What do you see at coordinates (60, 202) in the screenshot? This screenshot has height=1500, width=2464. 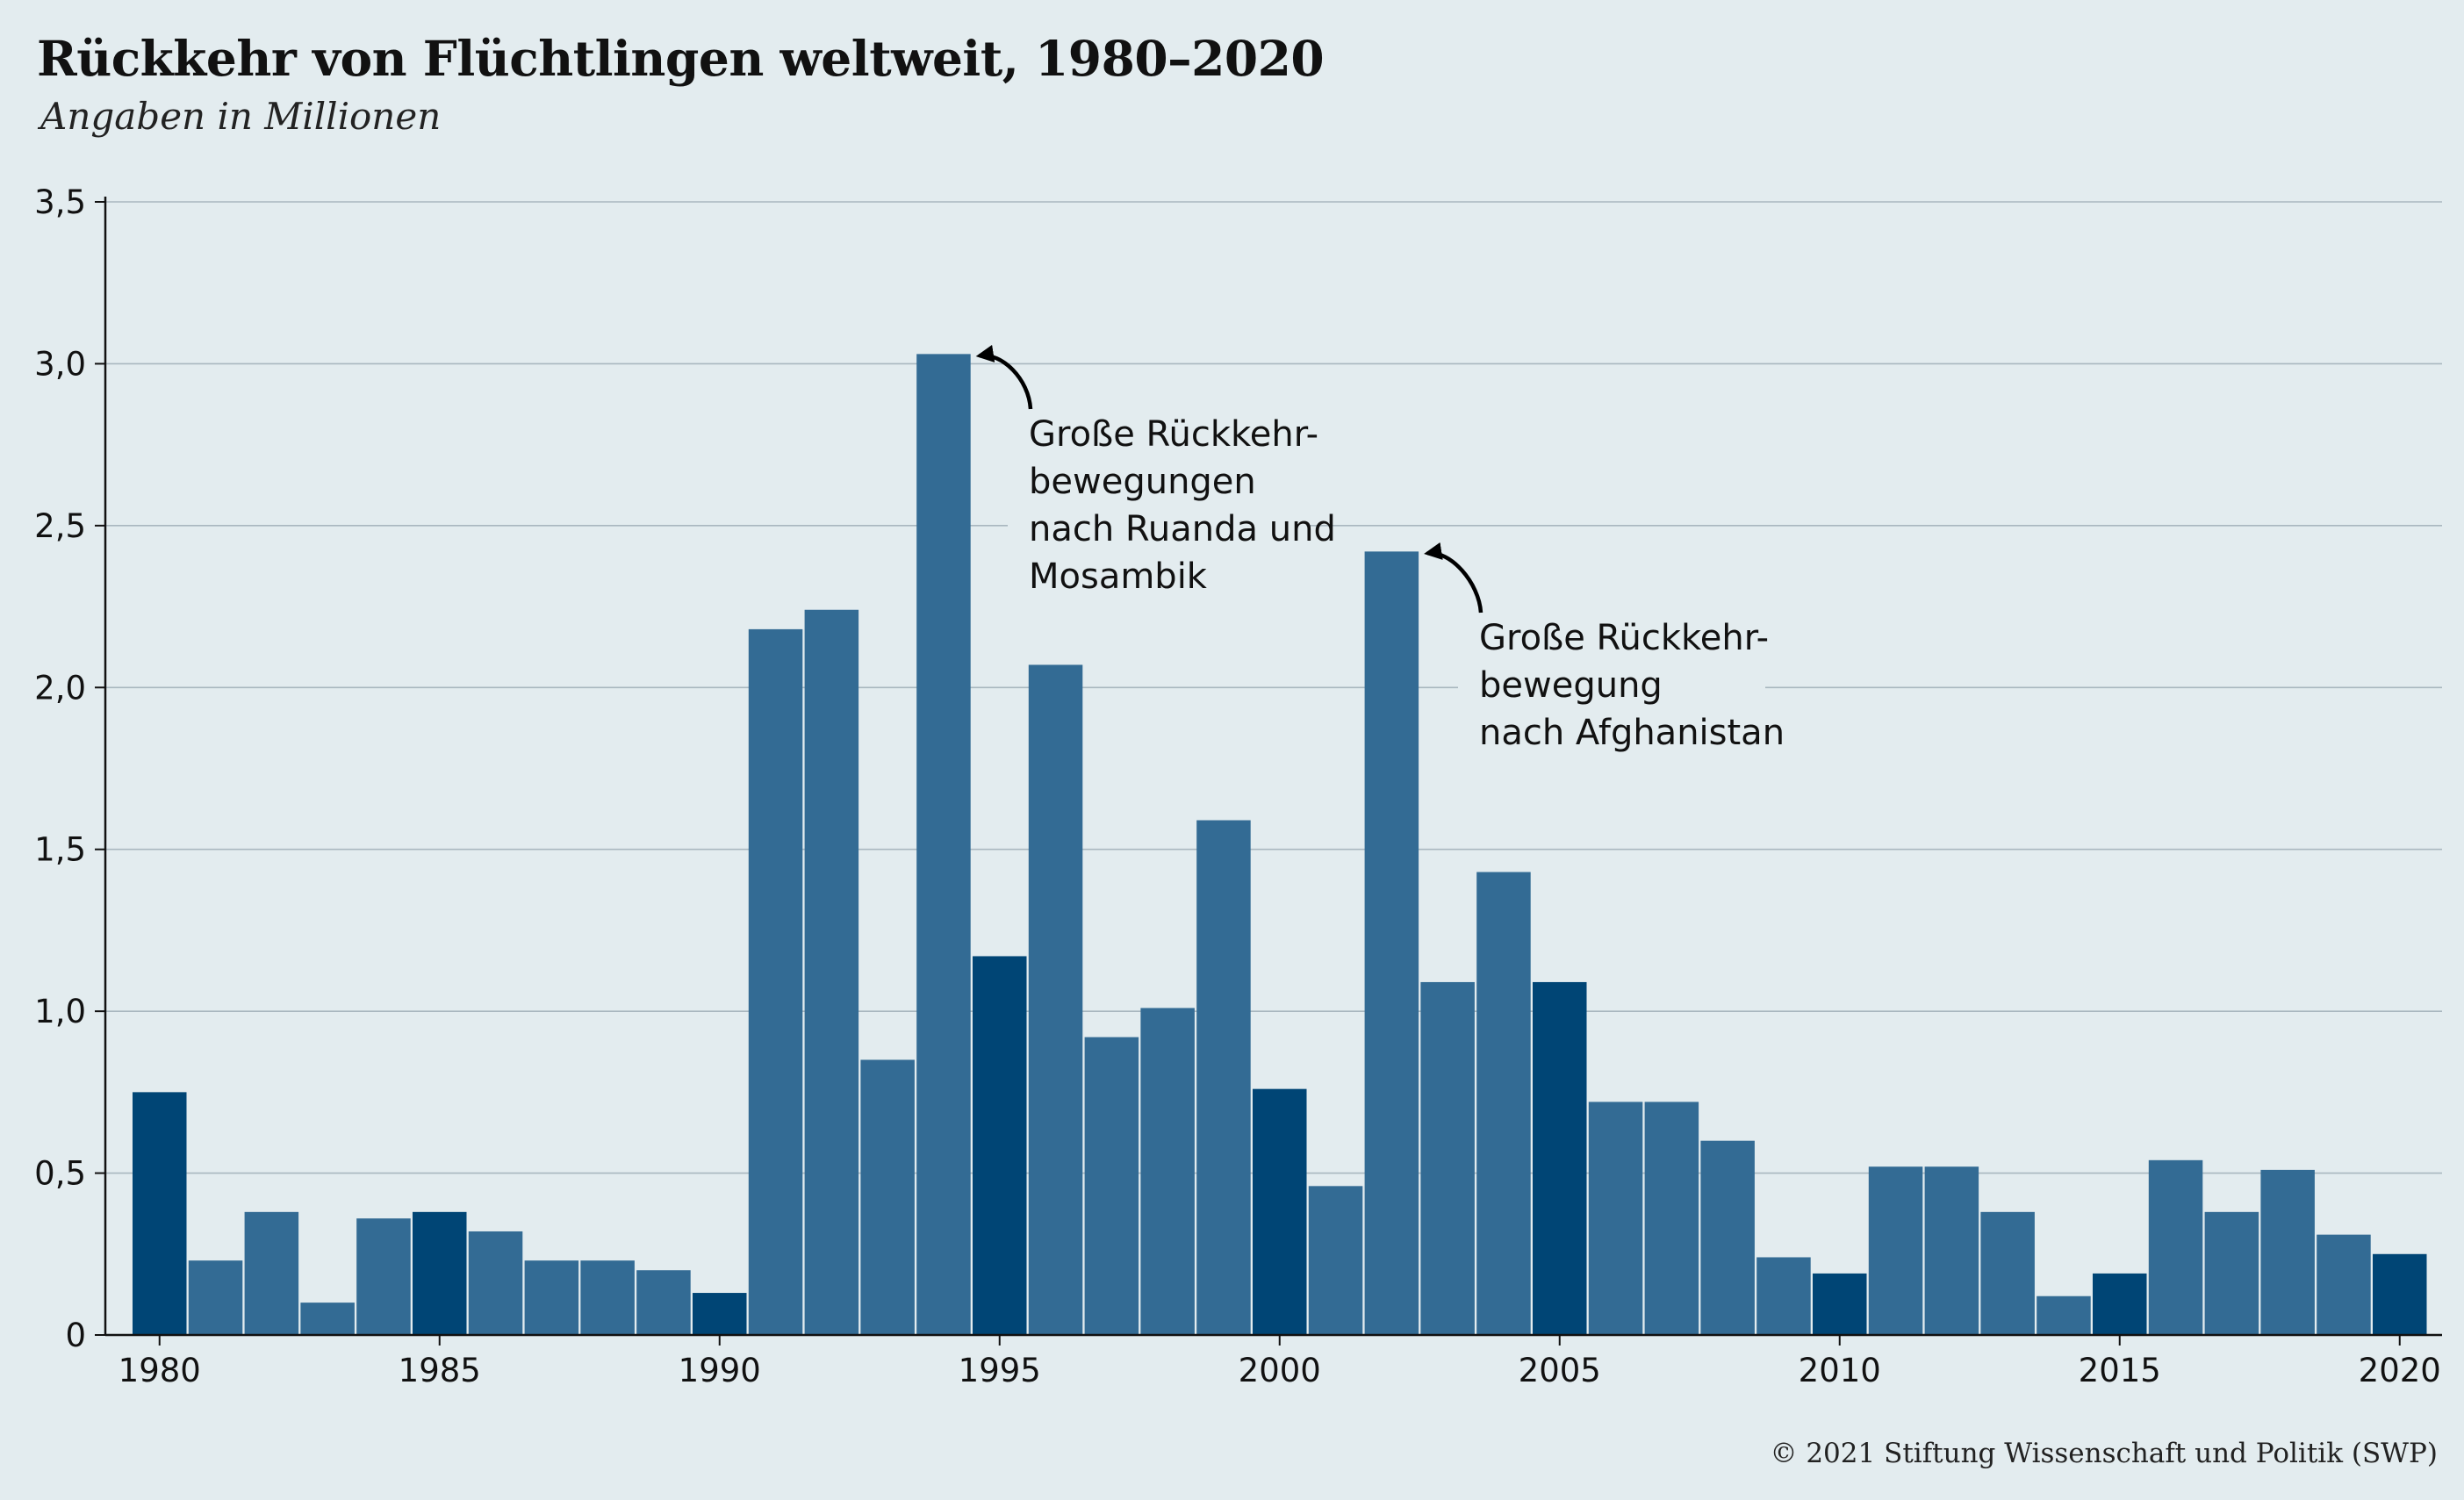 I see `y-tick-label: 3,5` at bounding box center [60, 202].